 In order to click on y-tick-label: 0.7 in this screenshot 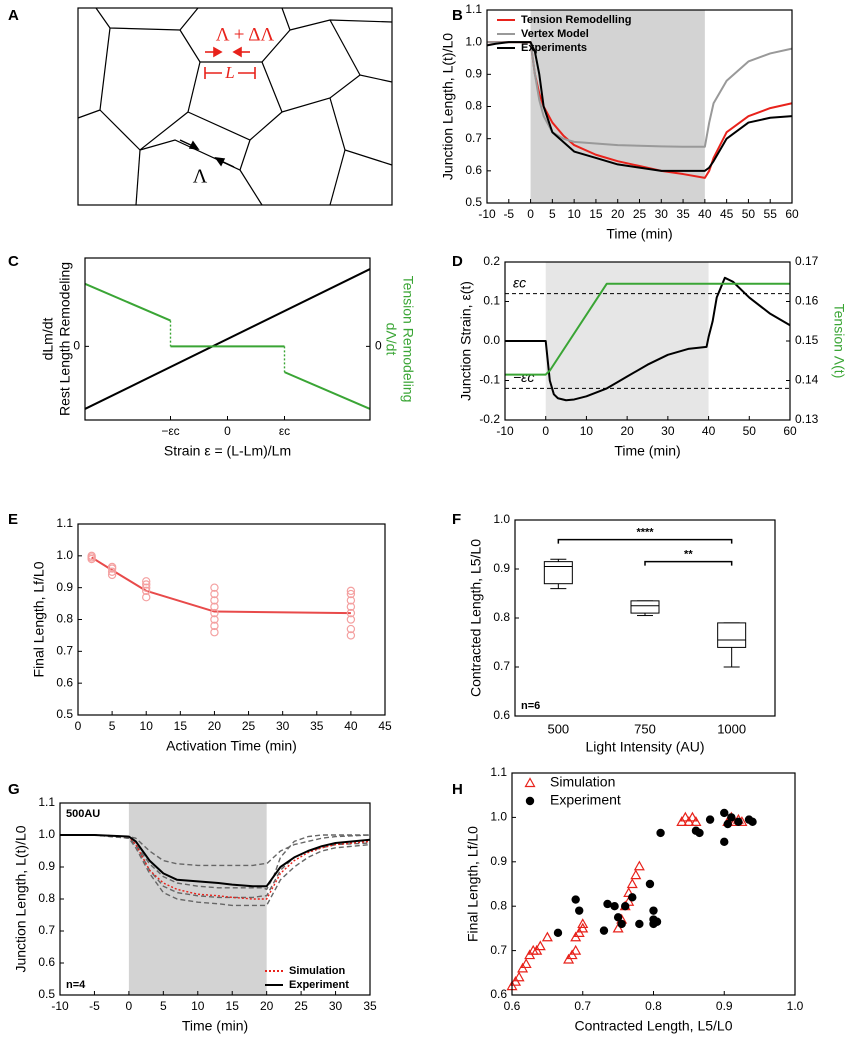, I will do `click(473, 138)`.